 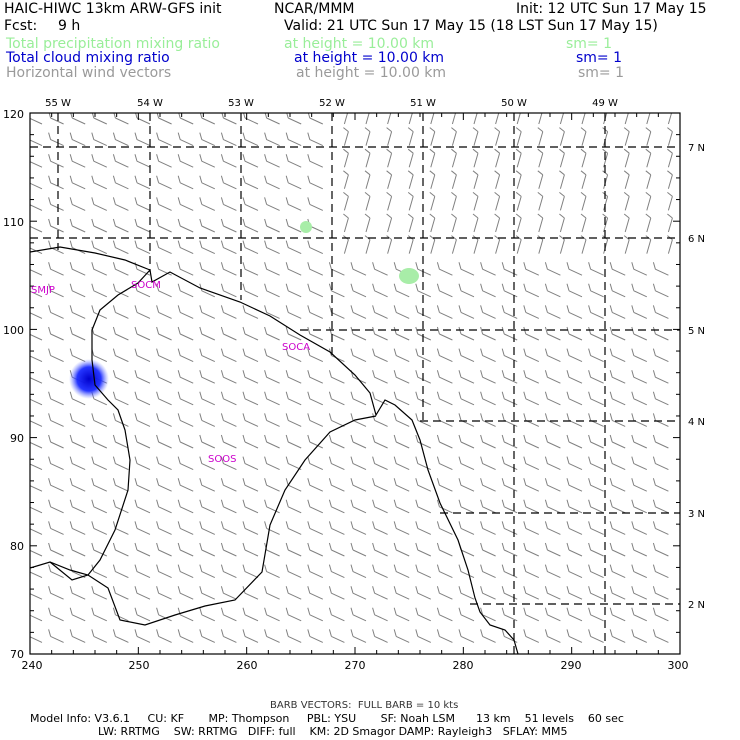 What do you see at coordinates (371, 73) in the screenshot?
I see `legend-wind-height: at height = 10.00 km` at bounding box center [371, 73].